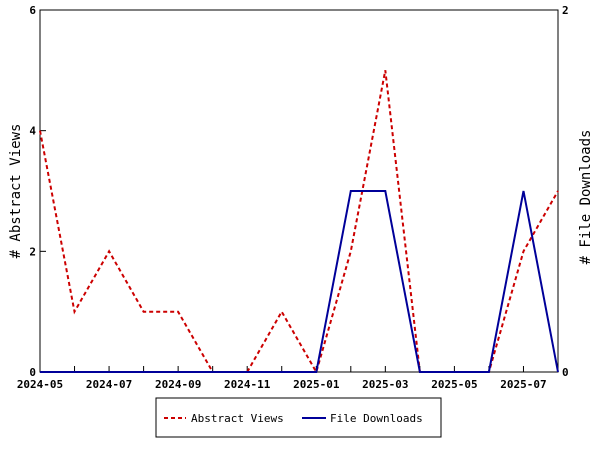 The image size is (600, 450). I want to click on x-tick-label: 2025-05, so click(454, 384).